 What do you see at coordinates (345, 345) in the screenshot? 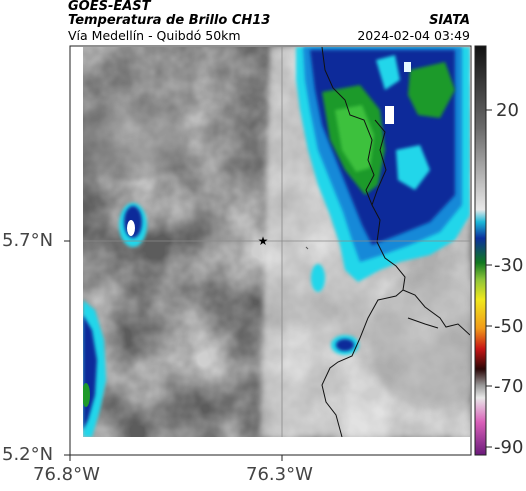
I see `cloud-cell-south` at bounding box center [345, 345].